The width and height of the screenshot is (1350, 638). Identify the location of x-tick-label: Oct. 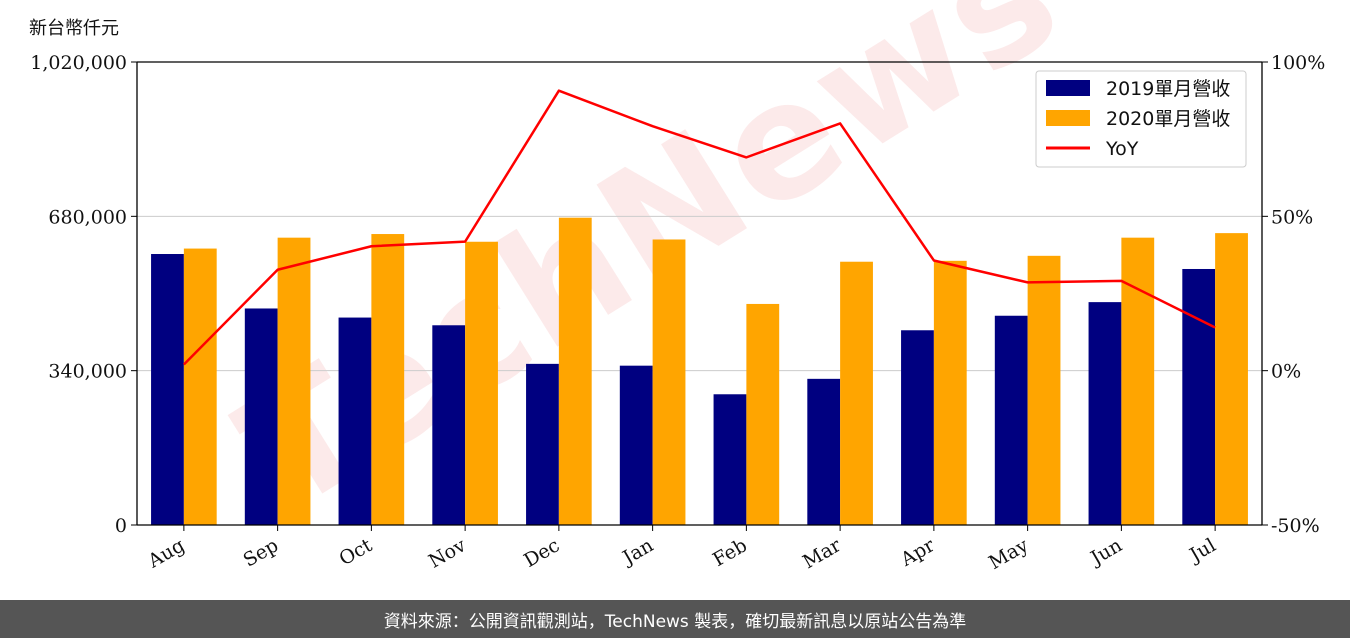
(356, 552).